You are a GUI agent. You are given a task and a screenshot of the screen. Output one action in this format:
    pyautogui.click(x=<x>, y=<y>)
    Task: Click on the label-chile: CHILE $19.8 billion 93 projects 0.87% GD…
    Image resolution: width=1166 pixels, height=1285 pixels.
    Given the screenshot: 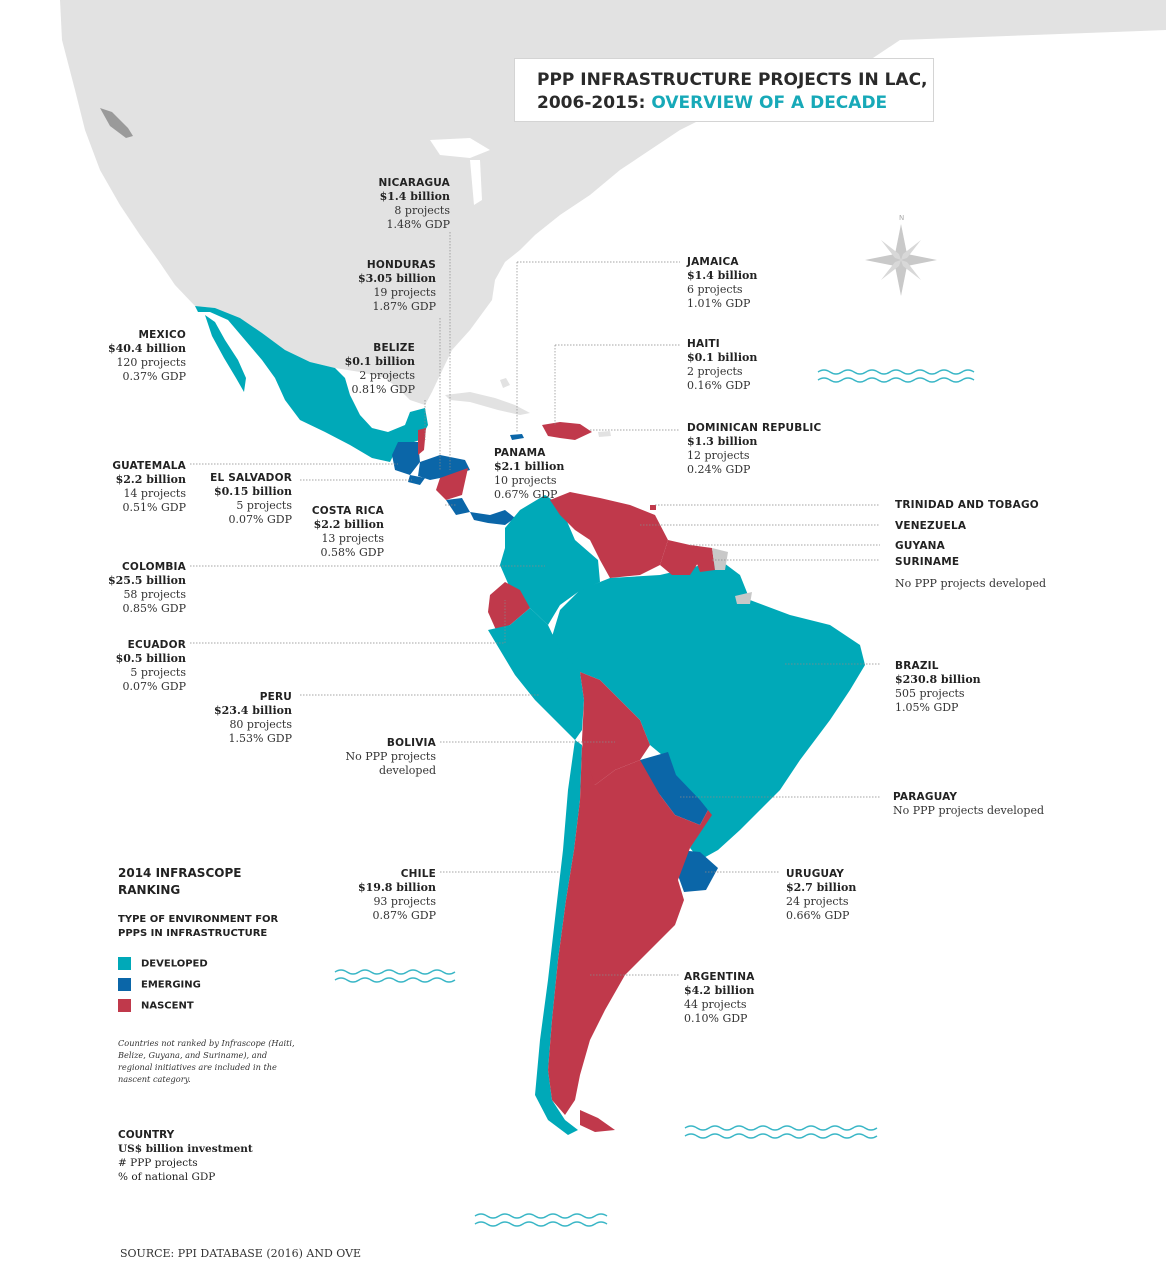 What is the action you would take?
    pyautogui.click(x=386, y=895)
    